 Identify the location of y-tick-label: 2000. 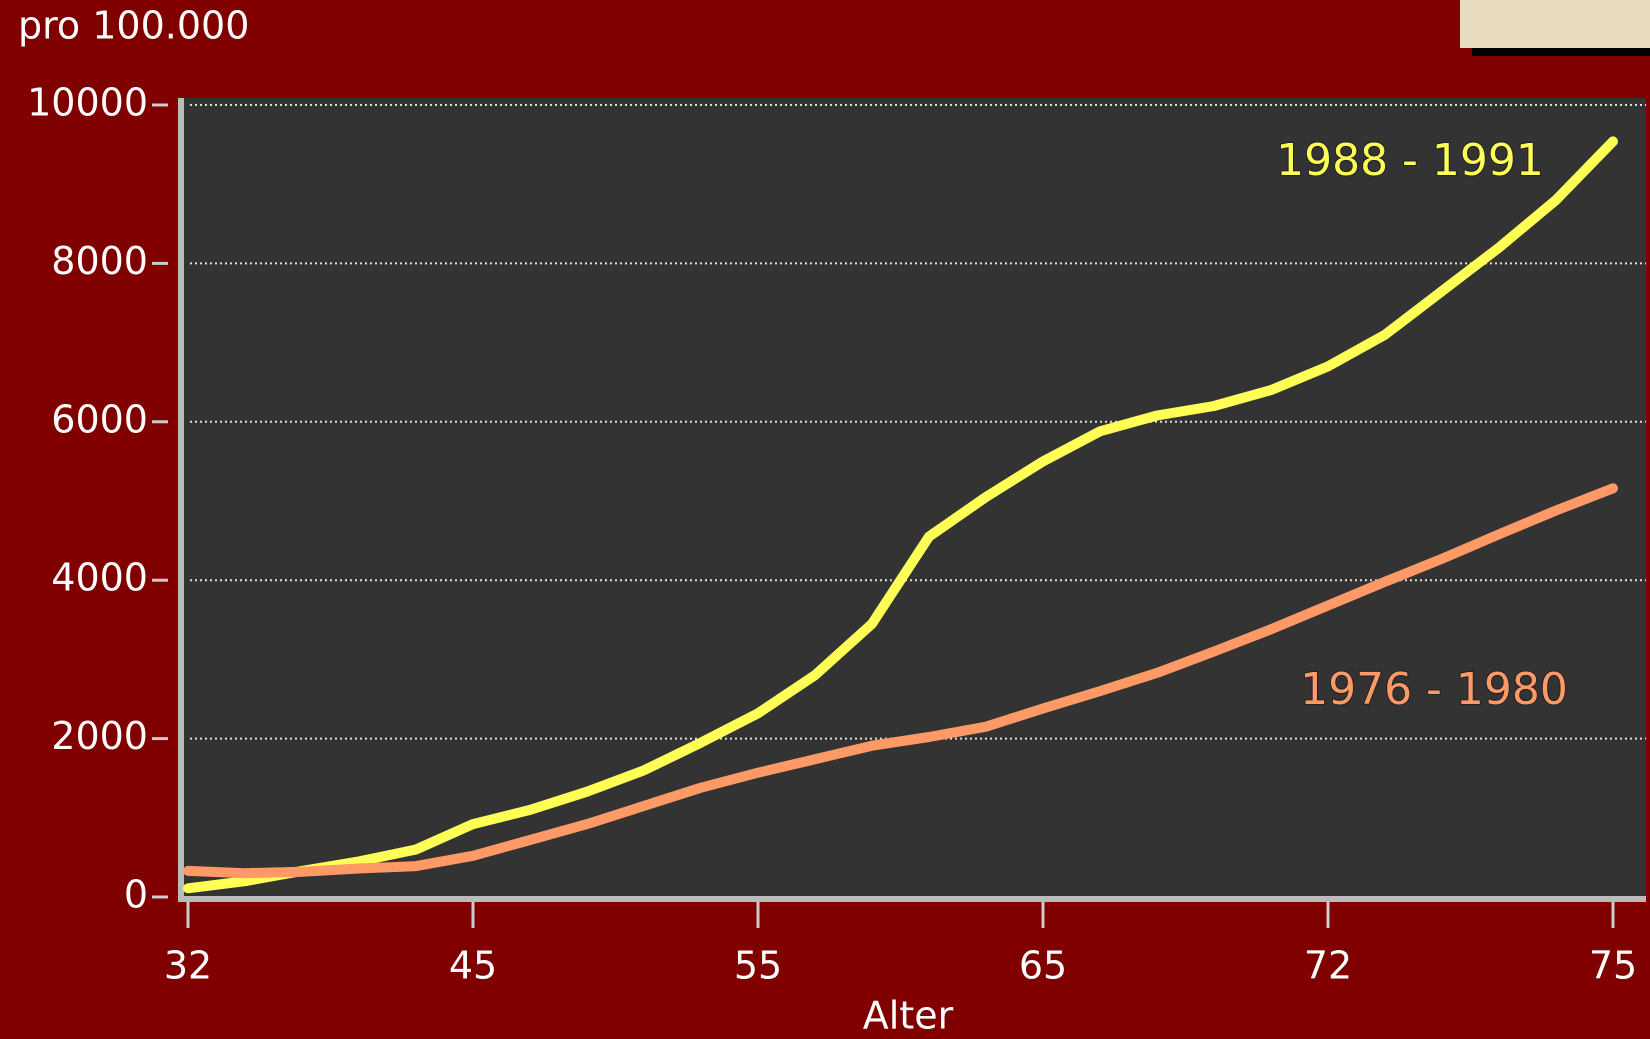
(99, 736).